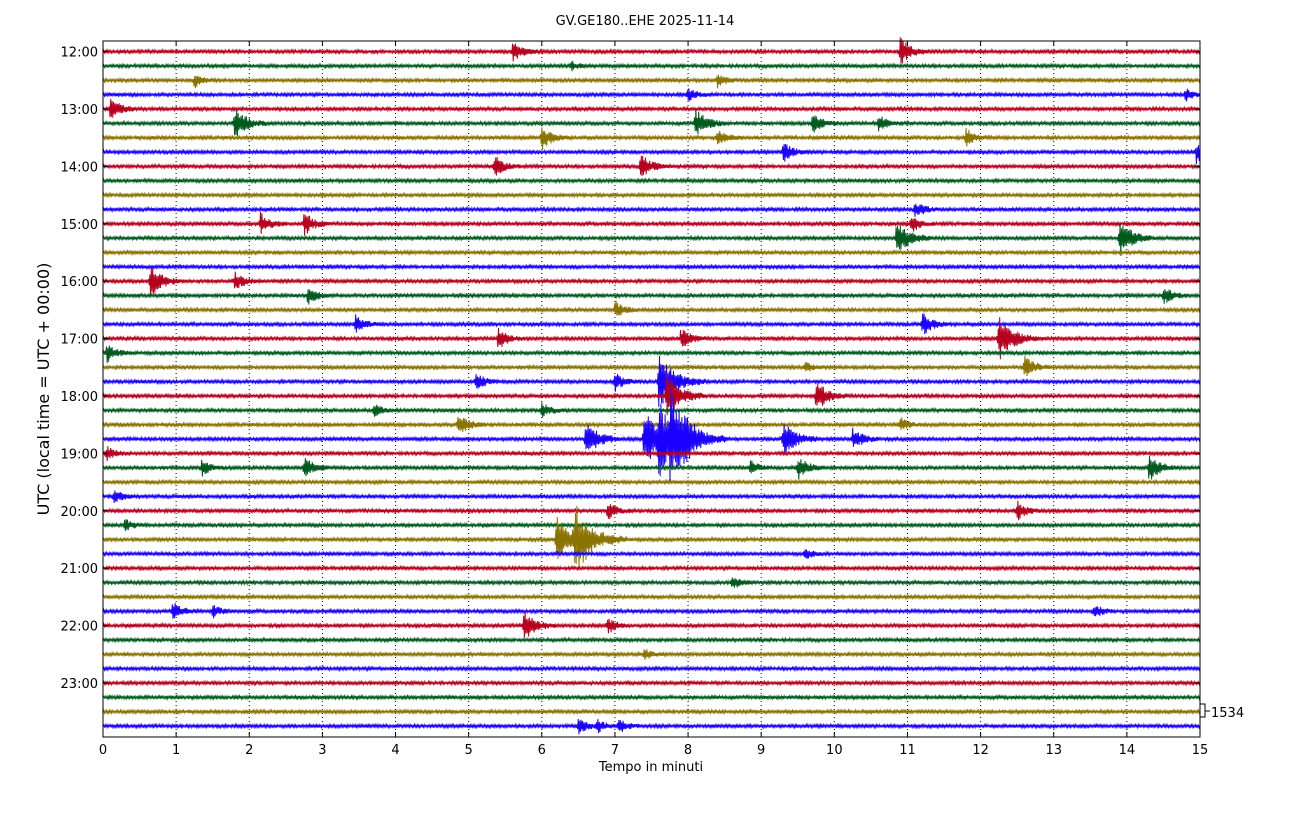 The width and height of the screenshot is (1290, 819). What do you see at coordinates (395, 750) in the screenshot?
I see `x-tick-label: 4` at bounding box center [395, 750].